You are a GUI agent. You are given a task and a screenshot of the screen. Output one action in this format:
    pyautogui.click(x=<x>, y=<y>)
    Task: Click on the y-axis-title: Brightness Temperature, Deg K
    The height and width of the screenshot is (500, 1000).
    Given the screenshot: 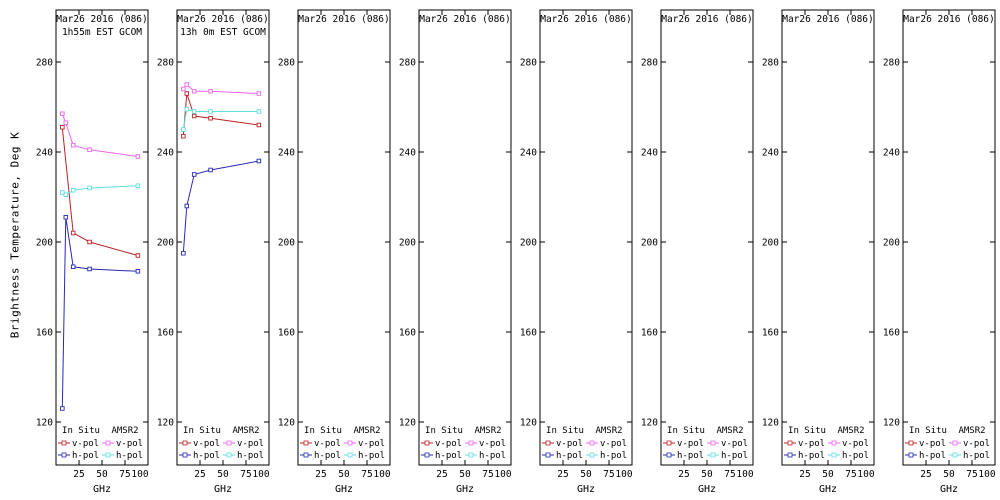 What is the action you would take?
    pyautogui.click(x=15, y=235)
    